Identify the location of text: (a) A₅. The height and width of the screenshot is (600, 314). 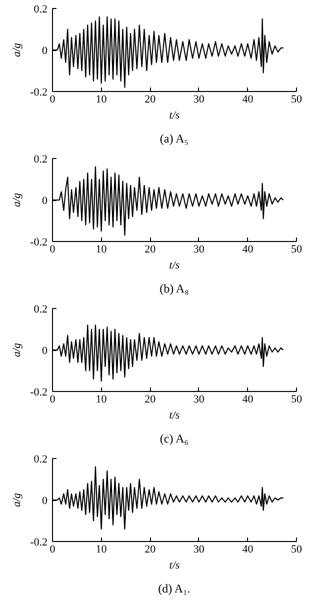
(174, 139).